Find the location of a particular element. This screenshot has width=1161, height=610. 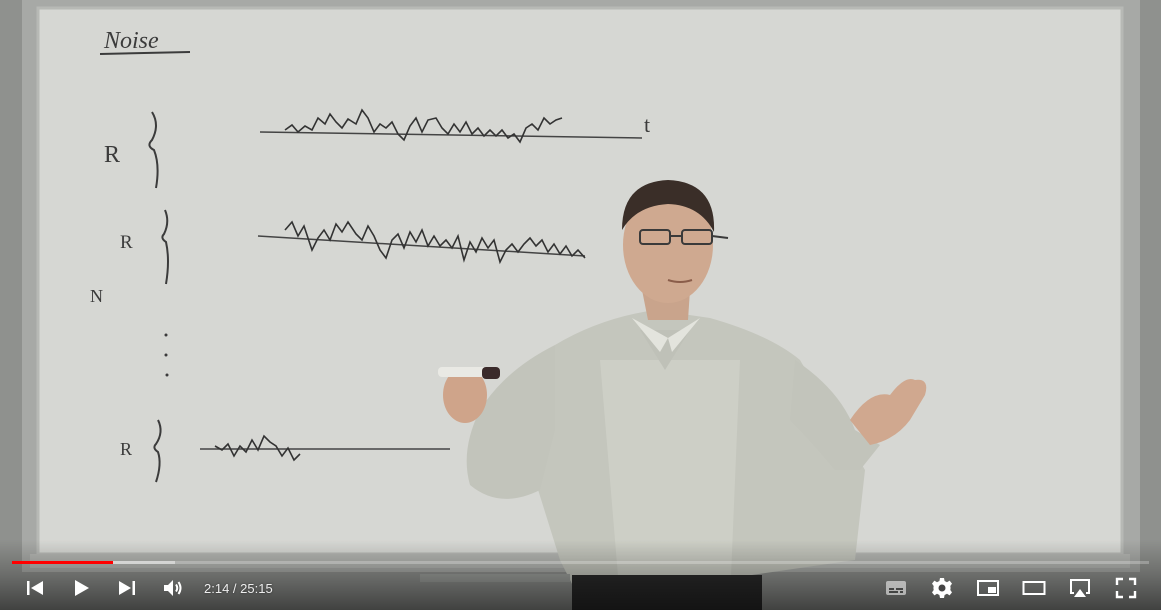

miniplayer-icon is located at coordinates (988, 588).